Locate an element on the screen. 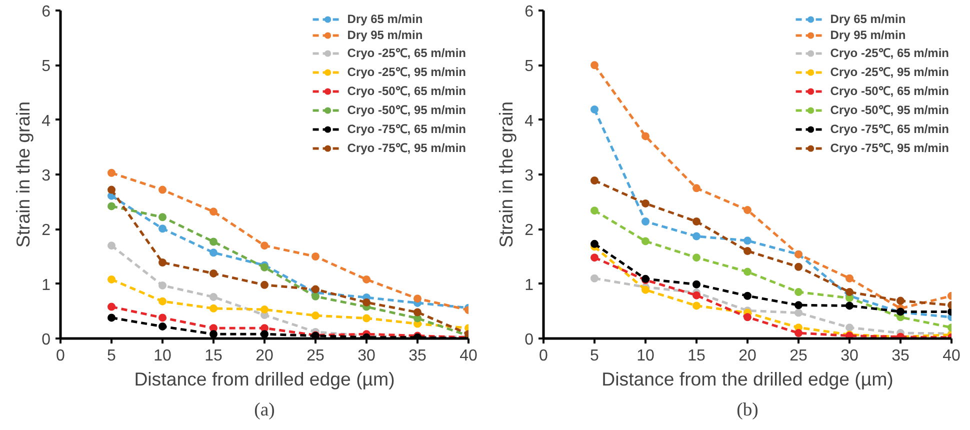 Image resolution: width=970 pixels, height=430 pixels. x-tick-label: 20 is located at coordinates (747, 356).